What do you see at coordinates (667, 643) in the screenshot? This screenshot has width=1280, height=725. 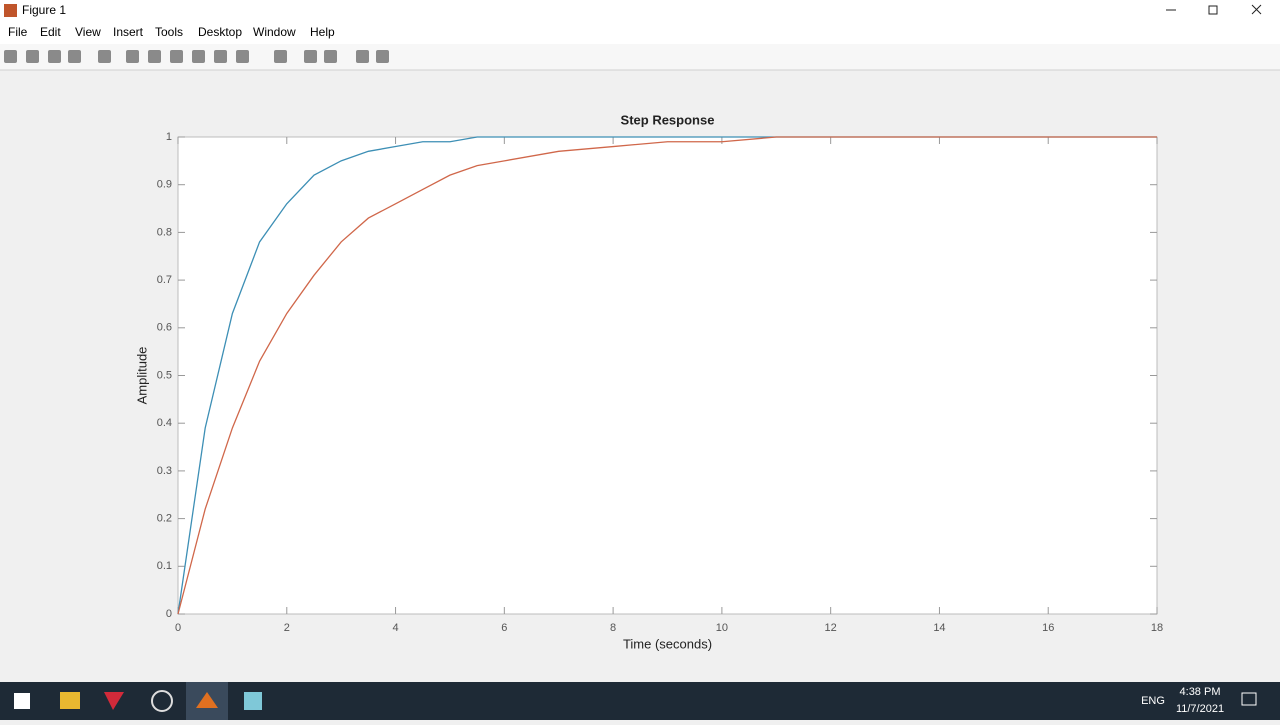 I see `x-axis-label: Time (seconds)` at bounding box center [667, 643].